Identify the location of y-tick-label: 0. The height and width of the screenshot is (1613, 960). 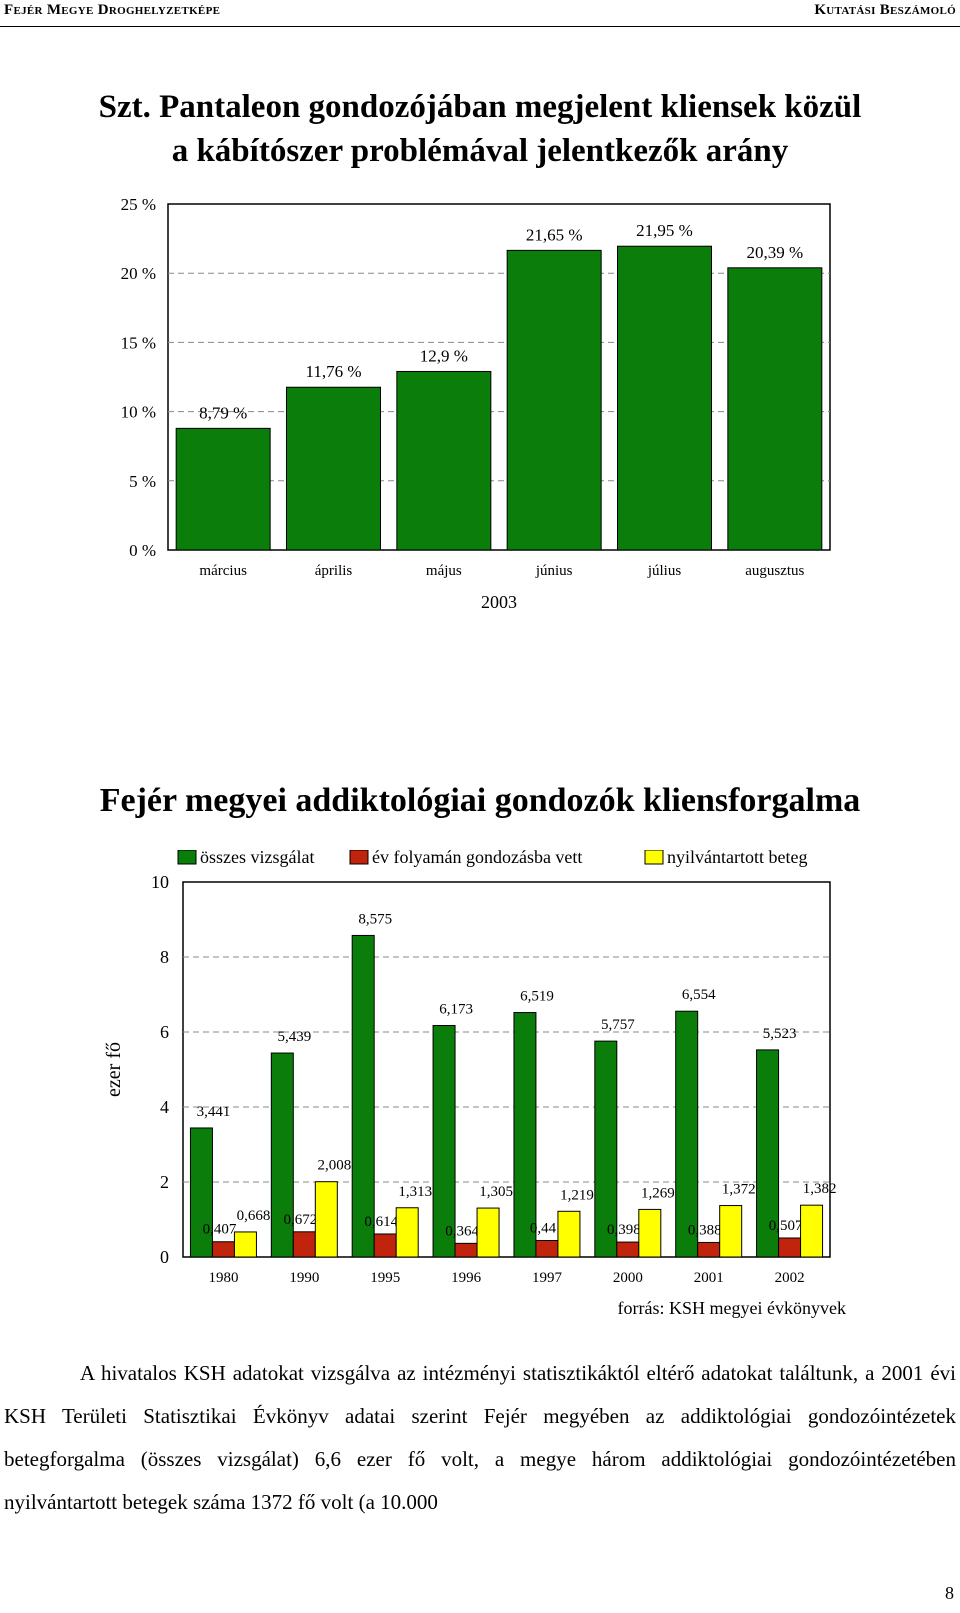
(164, 1257).